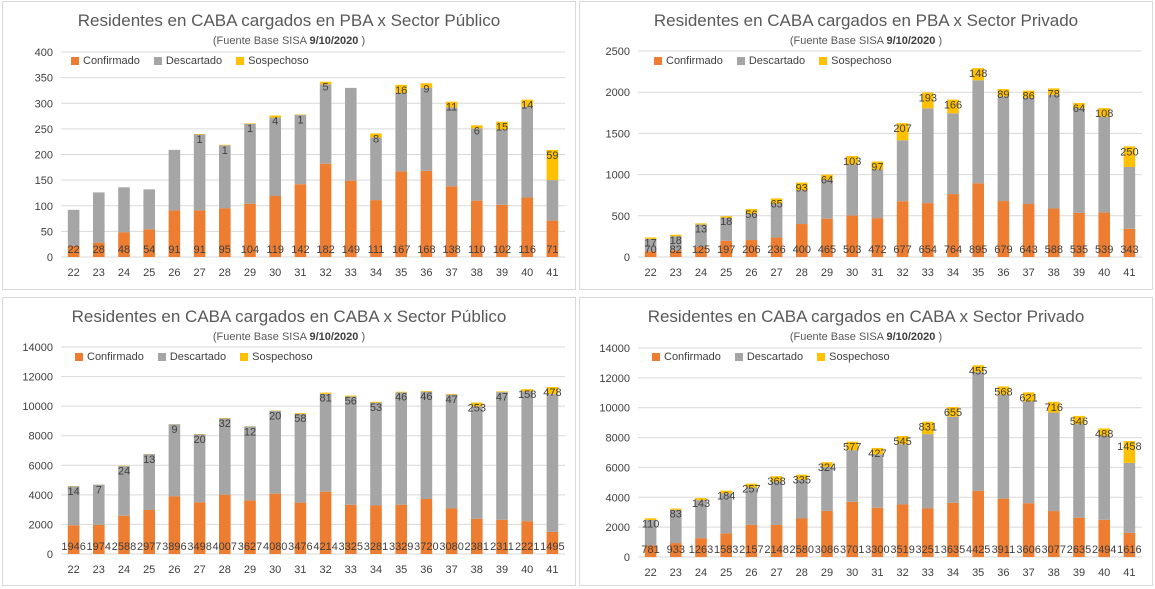 This screenshot has width=1155, height=589. Describe the element at coordinates (149, 250) in the screenshot. I see `data-label-confirmado: 54` at that location.